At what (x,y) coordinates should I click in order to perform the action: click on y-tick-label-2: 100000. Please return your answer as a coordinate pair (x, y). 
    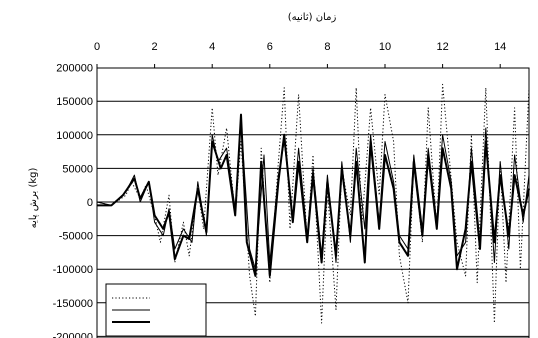
    Looking at the image, I should click on (74, 136).